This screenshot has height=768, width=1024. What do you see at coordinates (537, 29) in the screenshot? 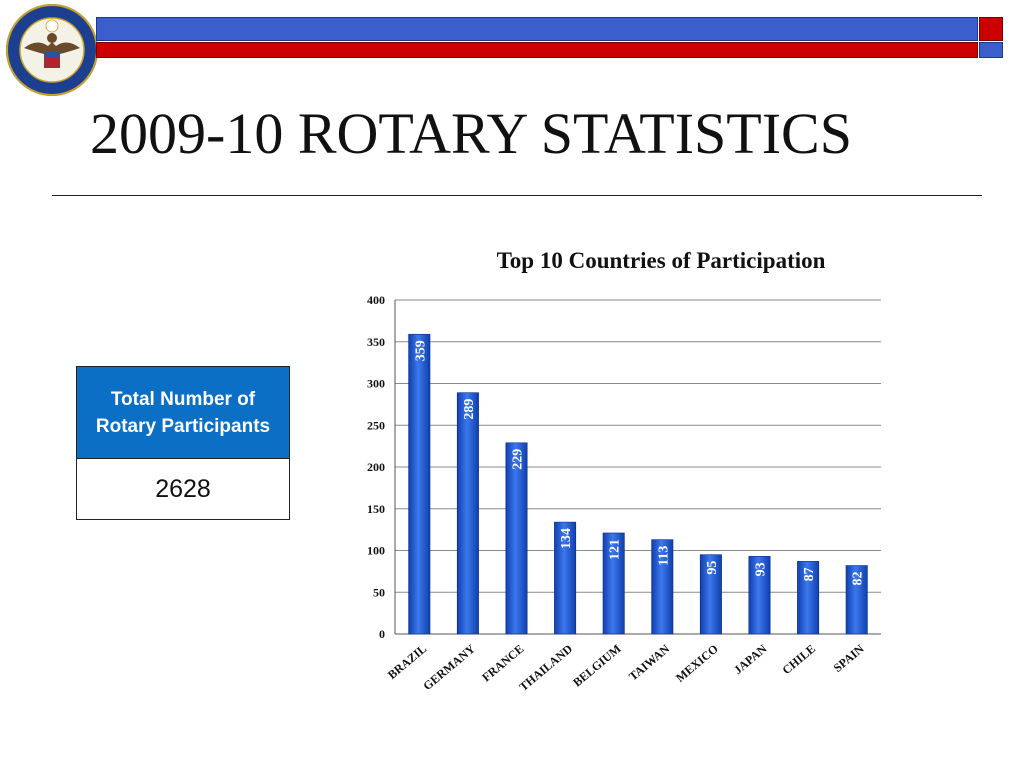
I see `header-band-blue` at bounding box center [537, 29].